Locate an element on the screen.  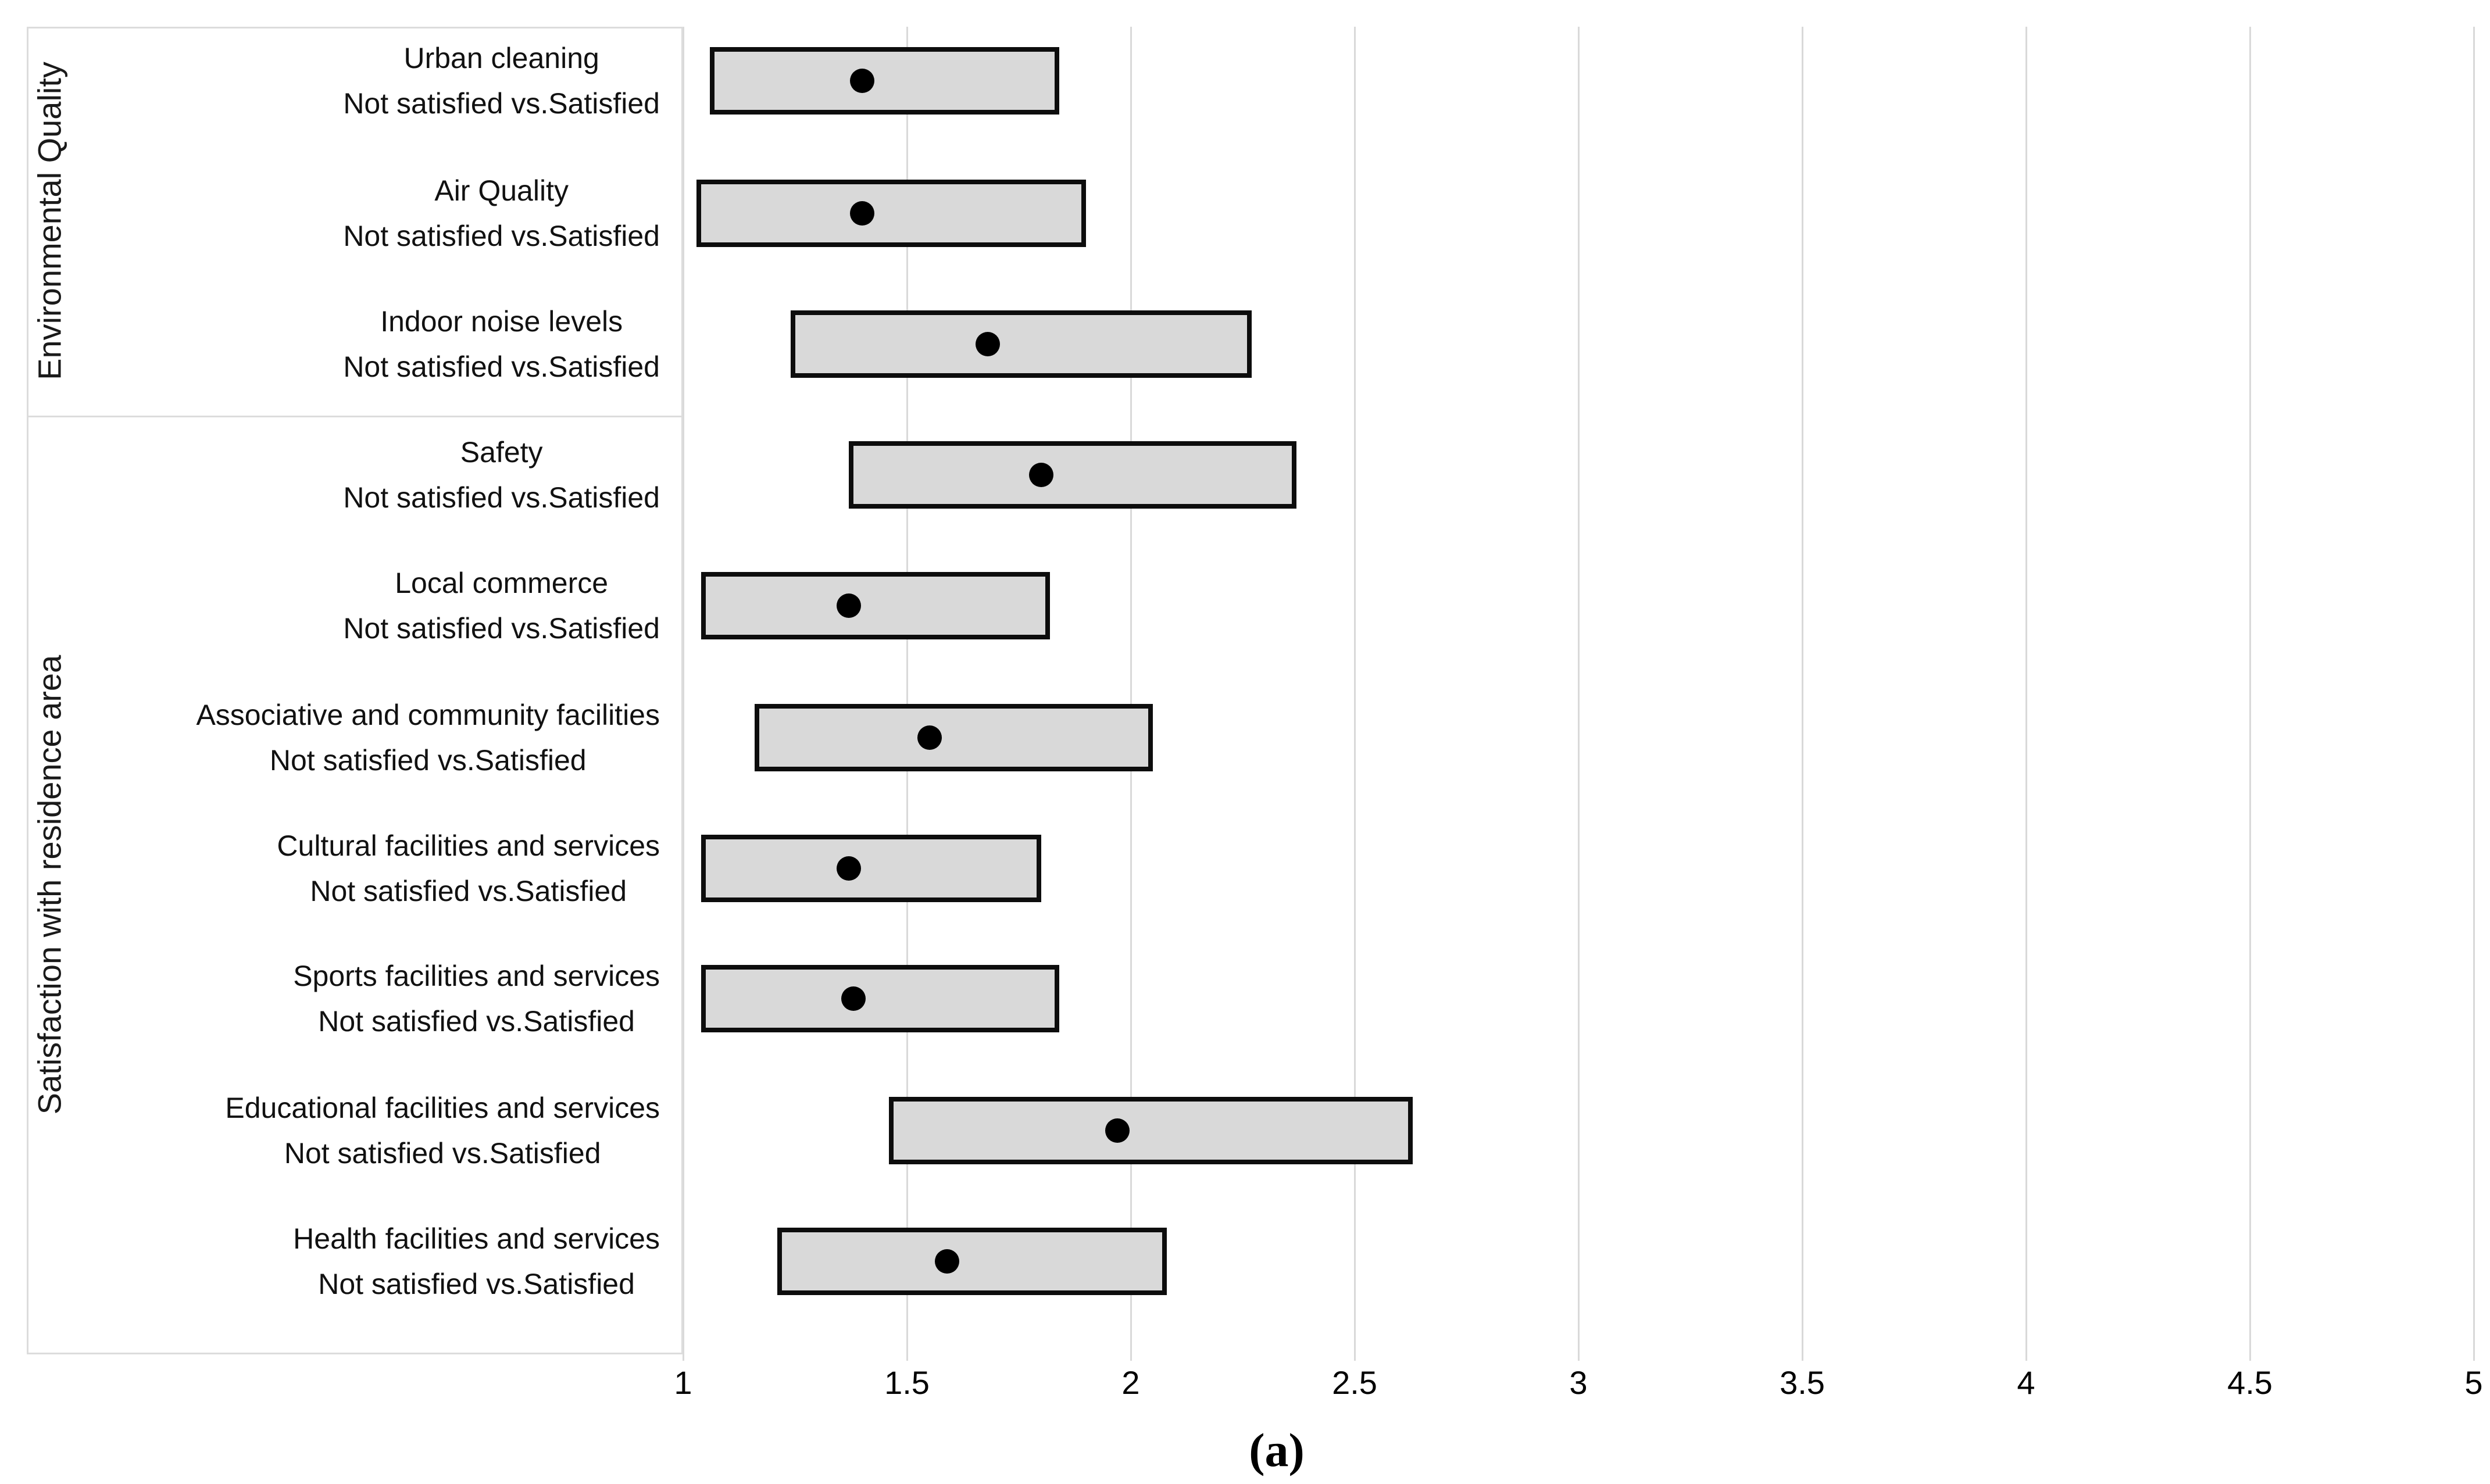
category-label-line: Local commerce is located at coordinates (502, 583).